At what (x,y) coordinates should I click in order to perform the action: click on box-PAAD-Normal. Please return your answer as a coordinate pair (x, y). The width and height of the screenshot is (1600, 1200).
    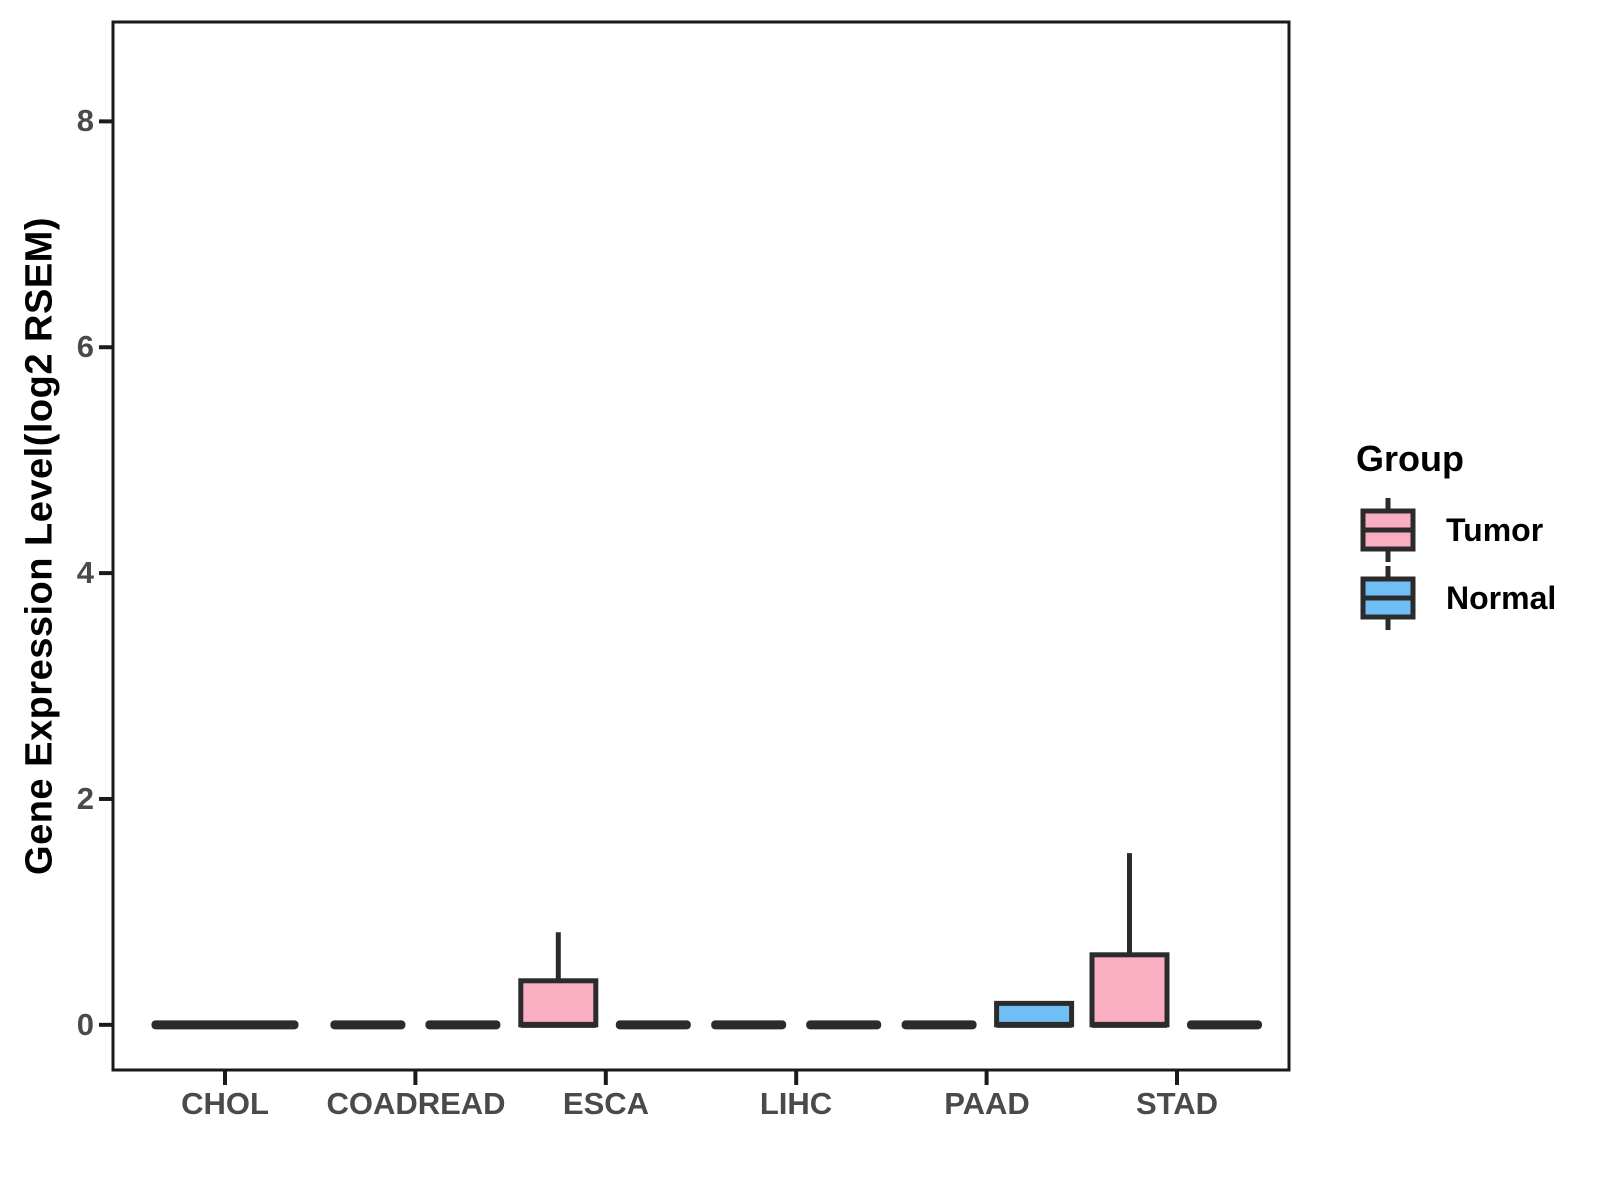
    Looking at the image, I should click on (1034, 1014).